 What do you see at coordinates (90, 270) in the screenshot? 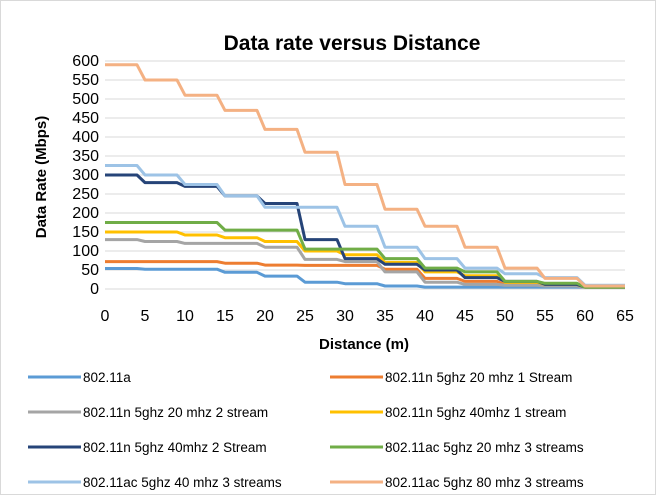
I see `y-tick-label: 50` at bounding box center [90, 270].